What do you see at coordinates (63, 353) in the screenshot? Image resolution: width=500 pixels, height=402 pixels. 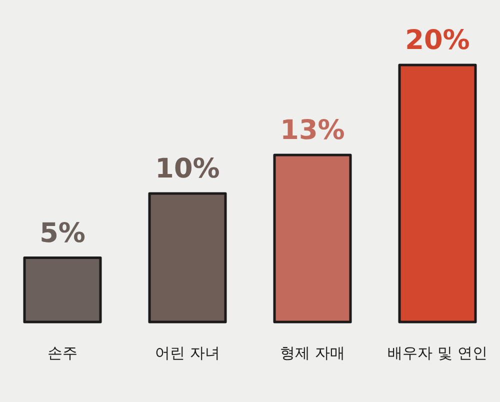 I see `x-tick-label: 손주` at bounding box center [63, 353].